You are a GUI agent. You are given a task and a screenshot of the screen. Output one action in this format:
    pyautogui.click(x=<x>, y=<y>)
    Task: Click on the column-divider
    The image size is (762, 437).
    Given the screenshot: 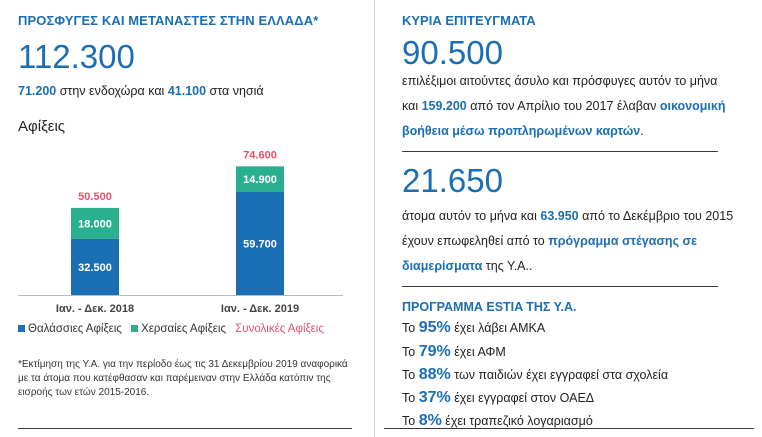 What is the action you would take?
    pyautogui.click(x=374, y=218)
    